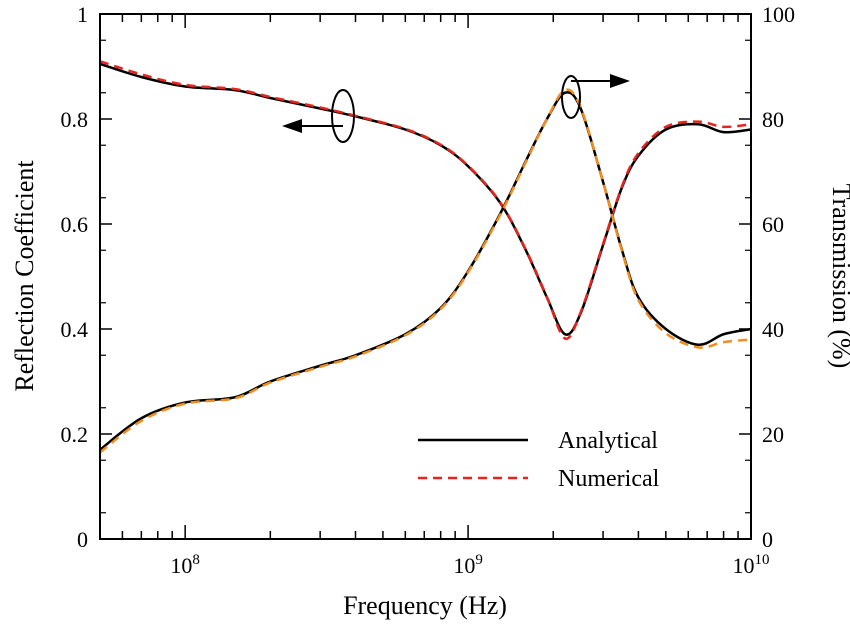 Image resolution: width=850 pixels, height=628 pixels. Describe the element at coordinates (343, 116) in the screenshot. I see `reflection-curve-marker` at that location.